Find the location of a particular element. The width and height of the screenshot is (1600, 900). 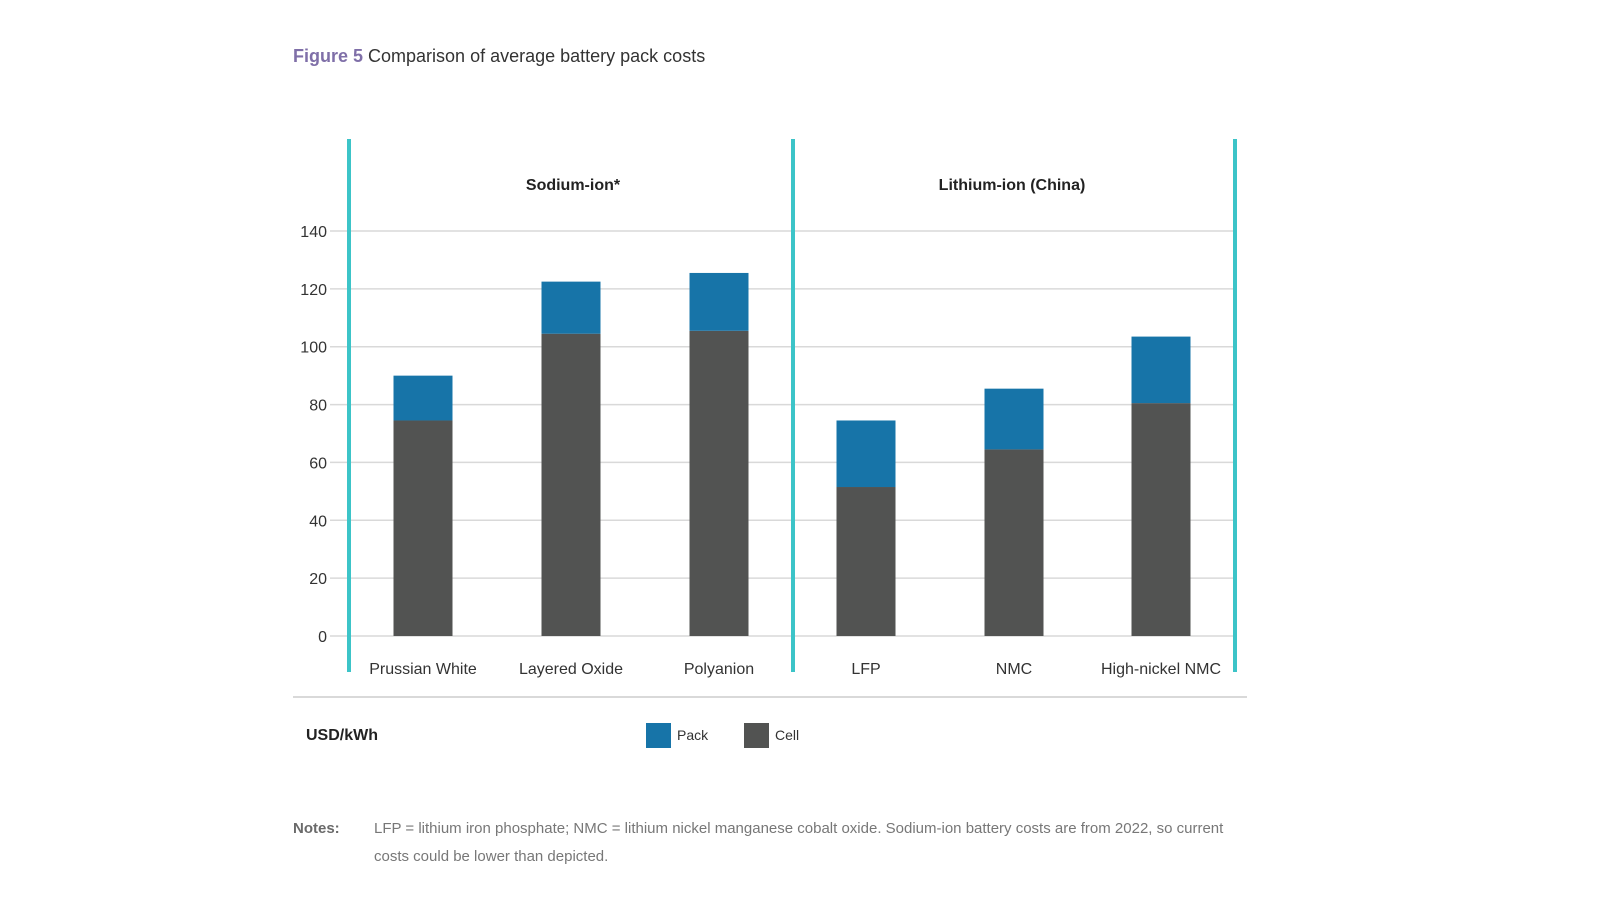

y-tick-label: 80 is located at coordinates (318, 406).